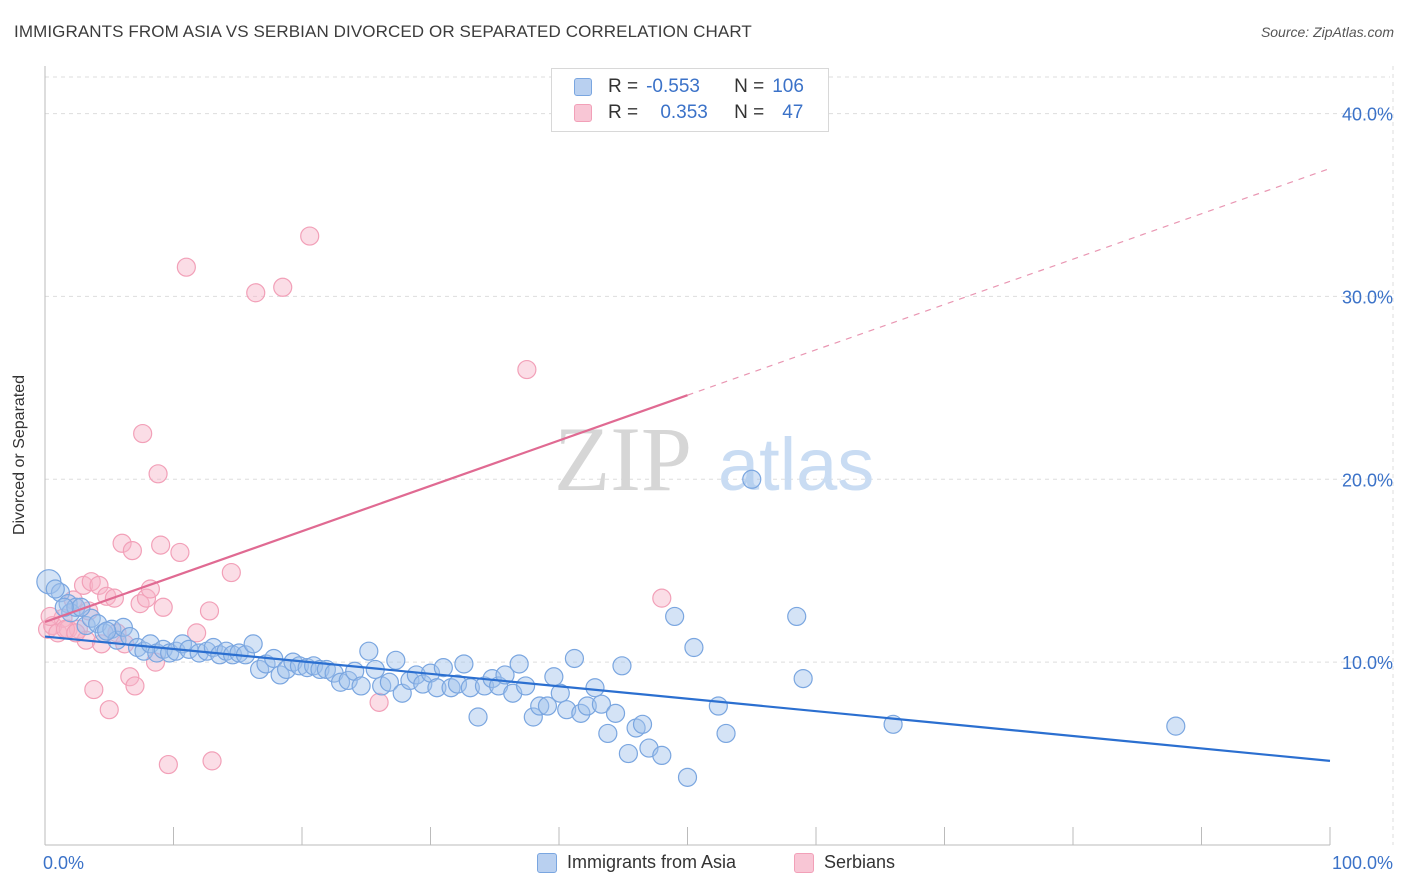 The width and height of the screenshot is (1406, 892). Describe the element at coordinates (1327, 32) in the screenshot. I see `source-label: Source: ZipAtlas.com` at that location.